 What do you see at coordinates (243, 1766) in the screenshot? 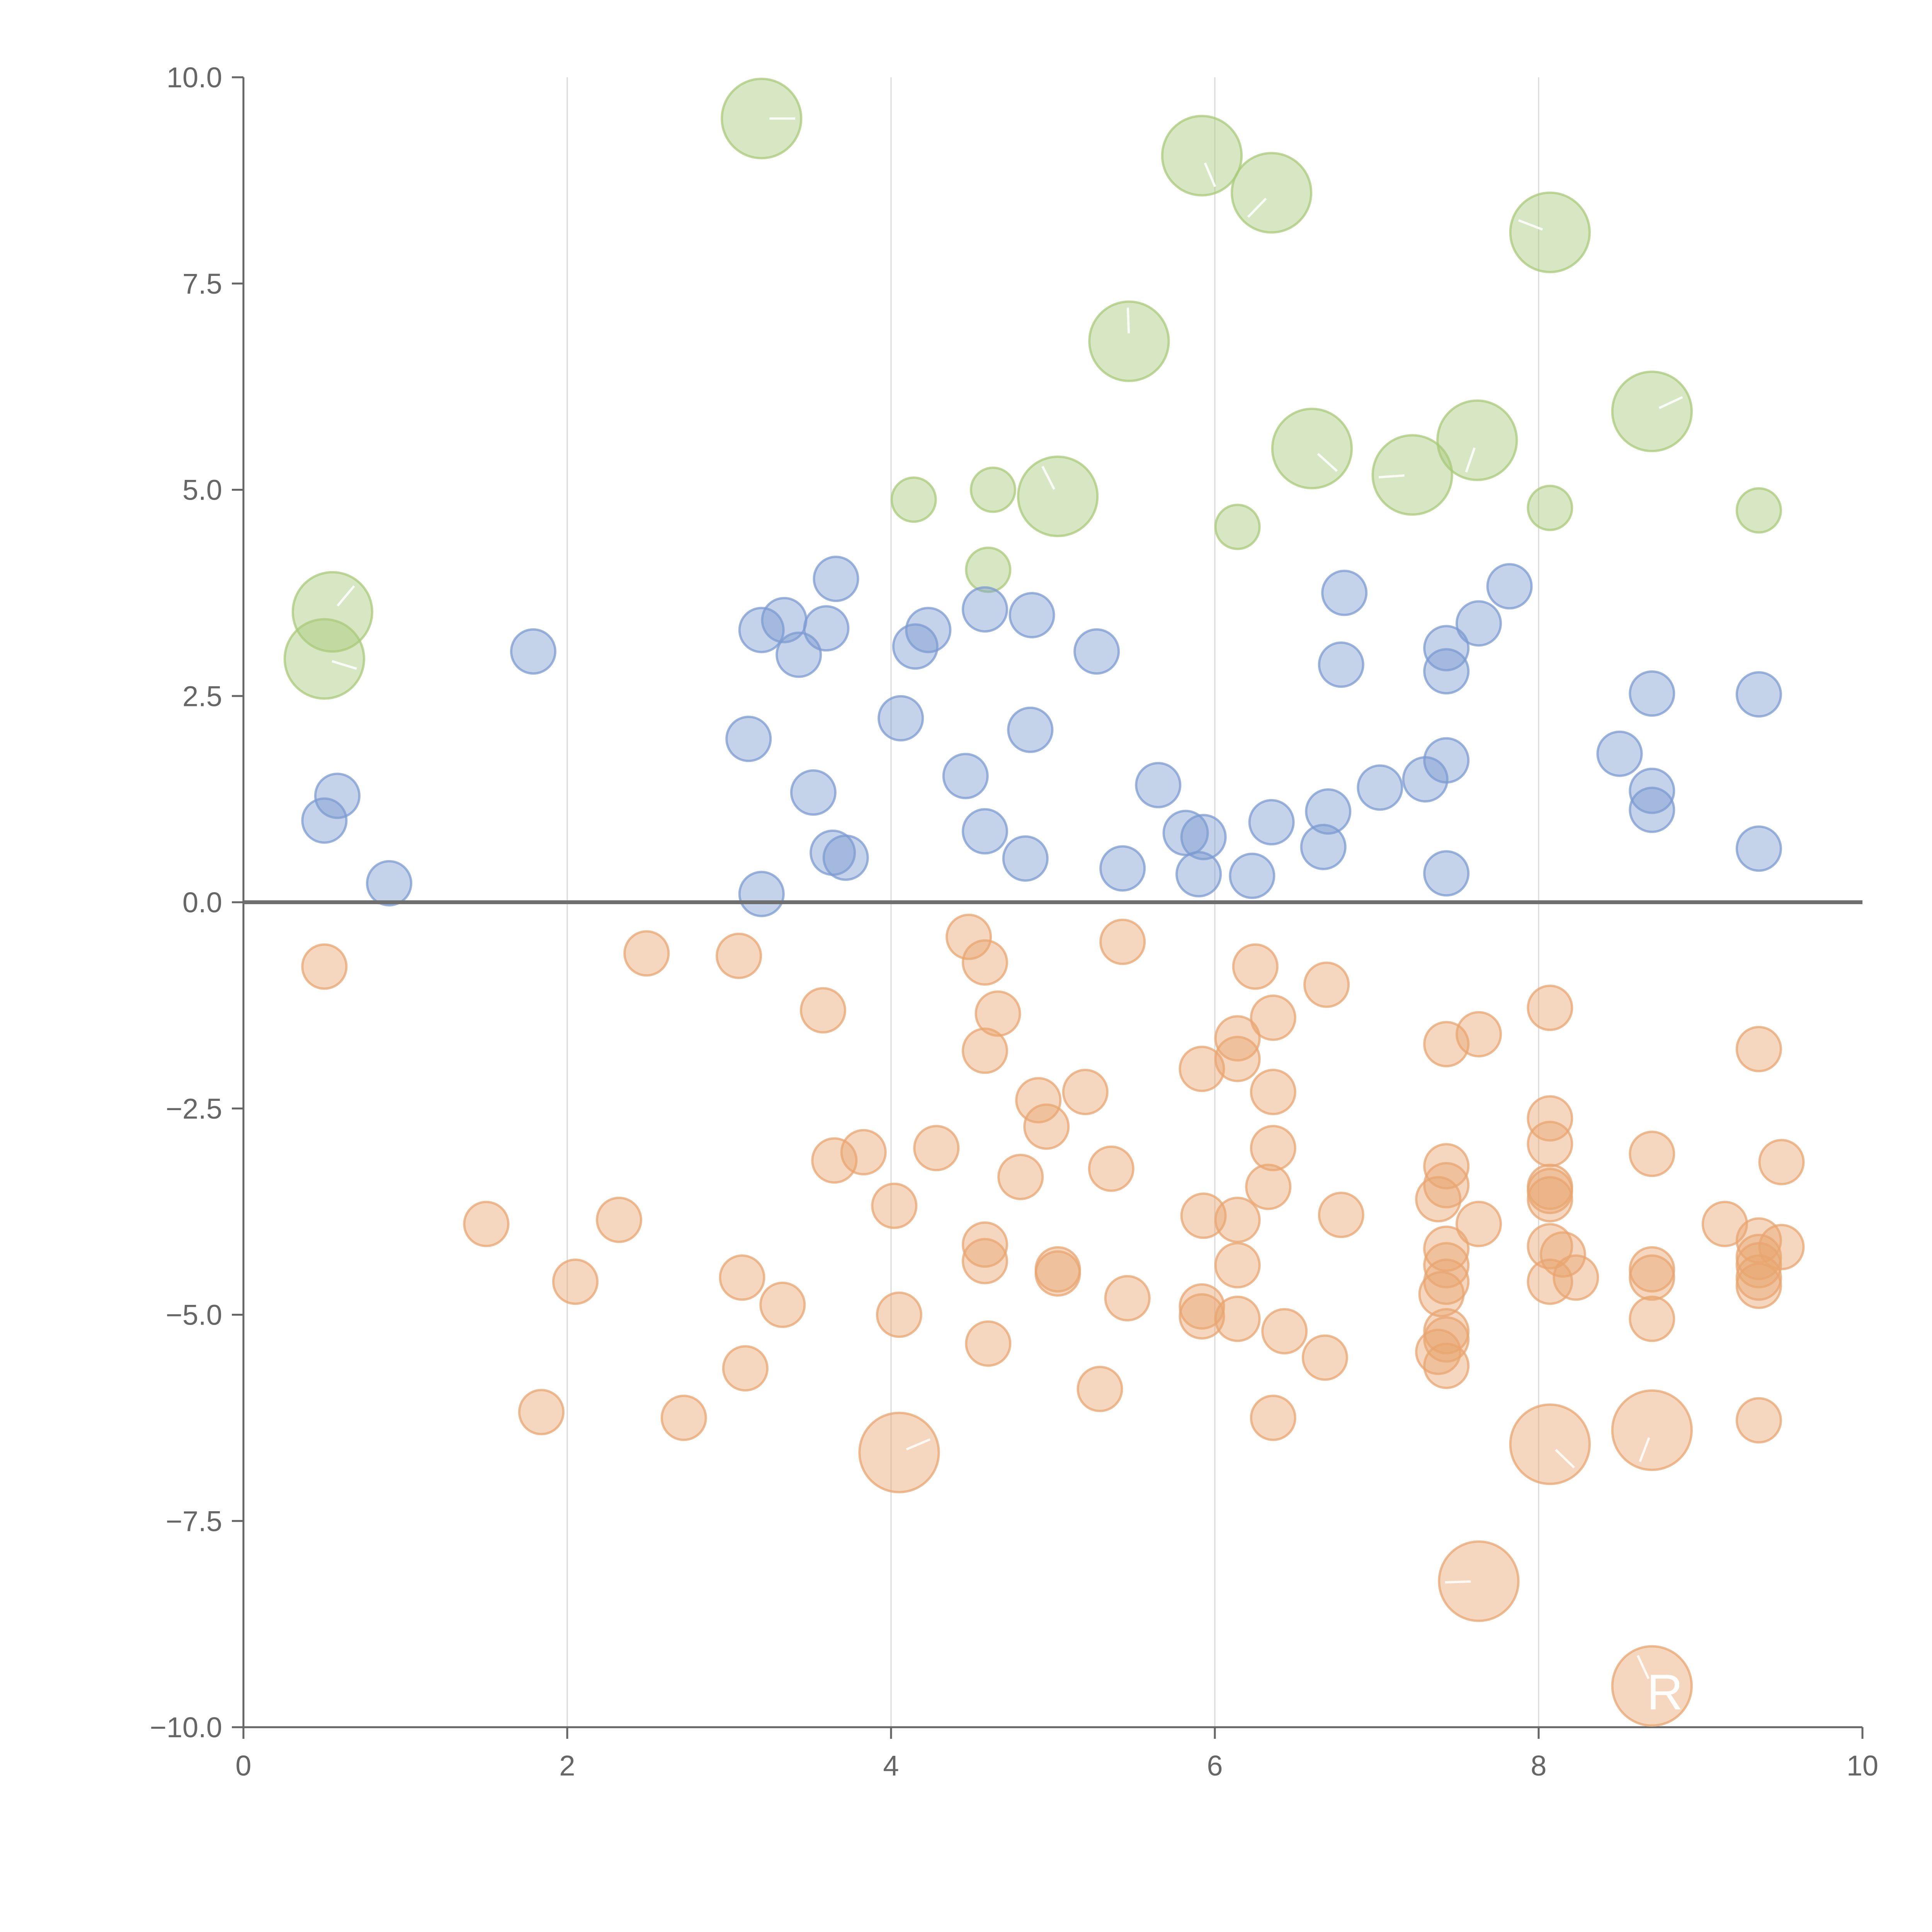
I see `x-tick-label: 0` at bounding box center [243, 1766].